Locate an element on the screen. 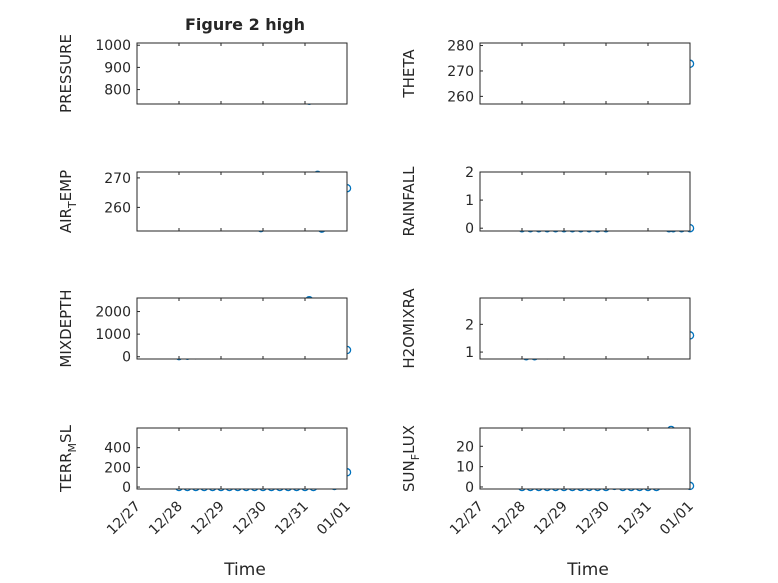  y-axis-label: RAINFALL is located at coordinates (409, 201).